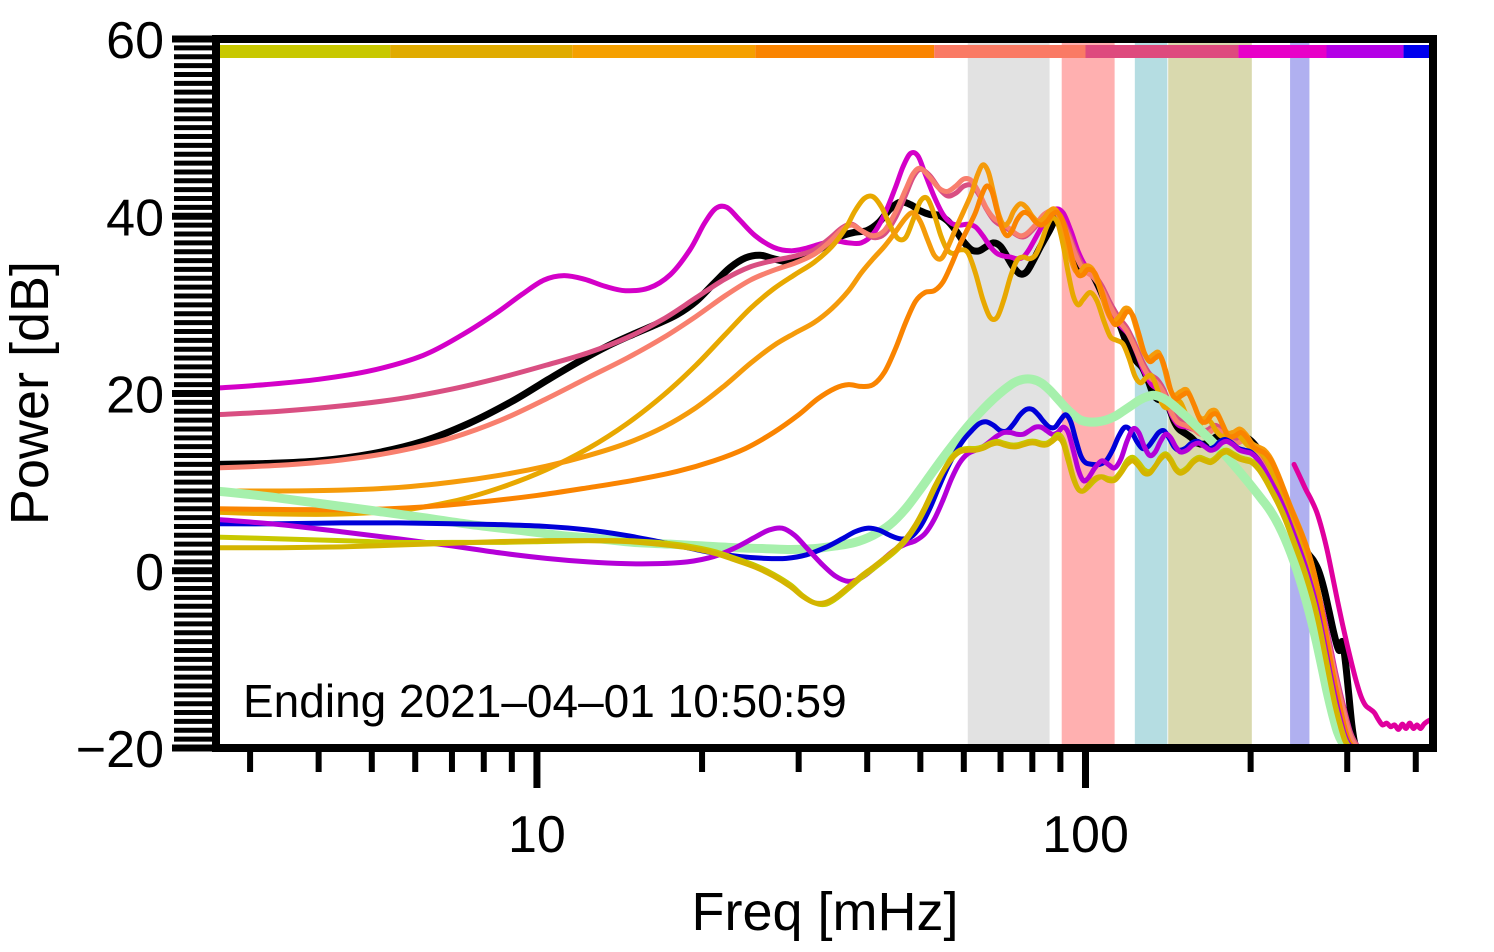 The width and height of the screenshot is (1494, 952). I want to click on x-tick-label: 100, so click(1085, 835).